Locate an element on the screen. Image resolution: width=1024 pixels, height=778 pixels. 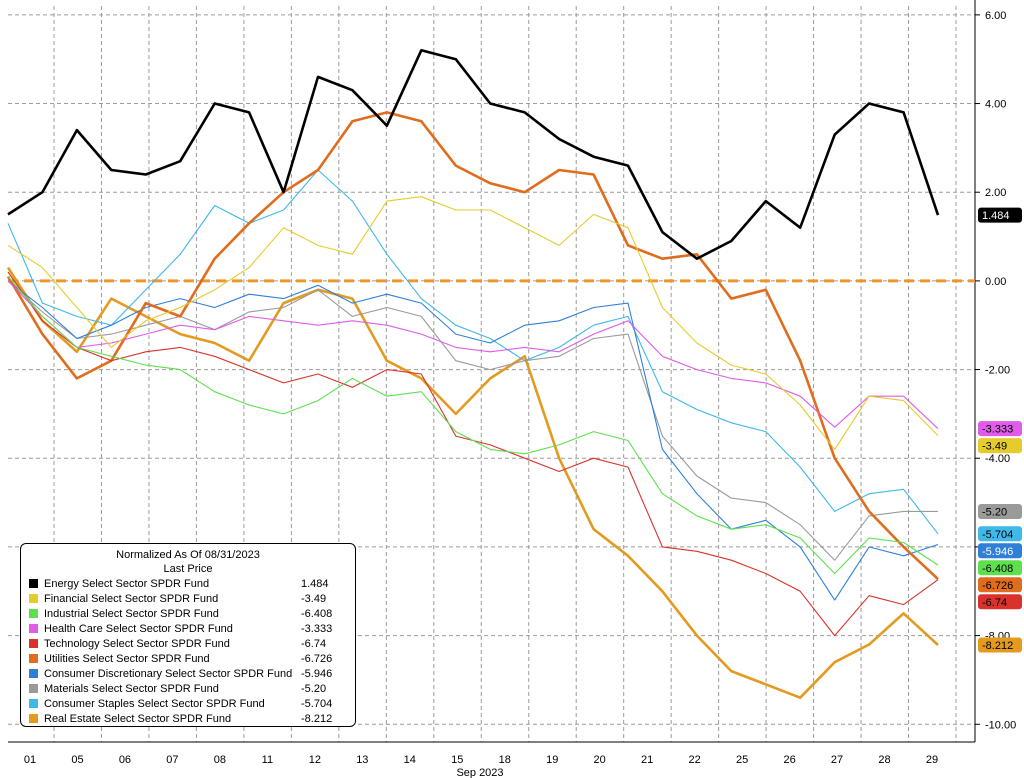
legend-item: Financial Select Sector SPDR Fund -3.49 is located at coordinates (188, 598).